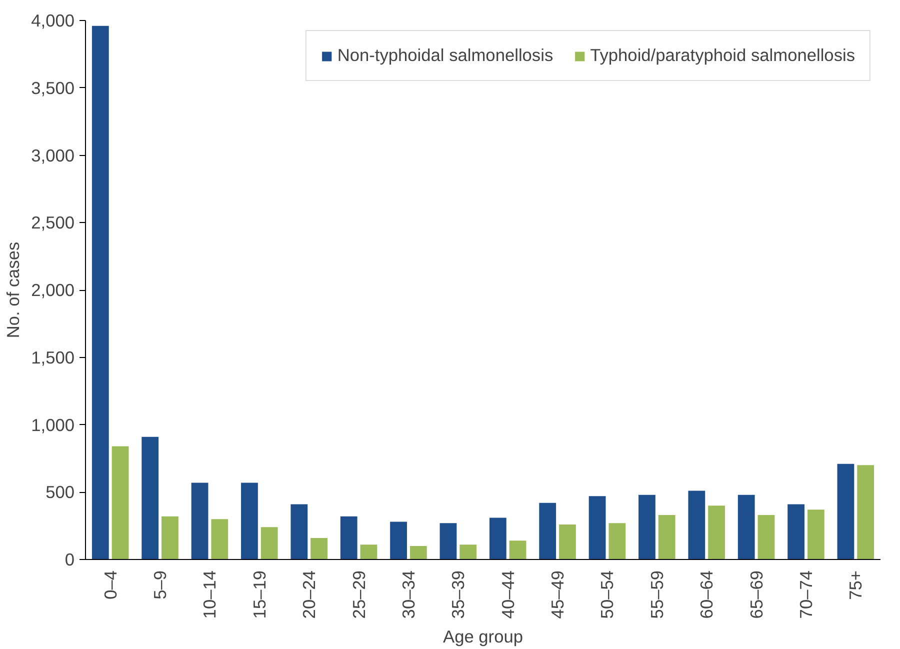 This screenshot has width=900, height=649. Describe the element at coordinates (607, 594) in the screenshot. I see `x-tick-label: 50–54` at that location.